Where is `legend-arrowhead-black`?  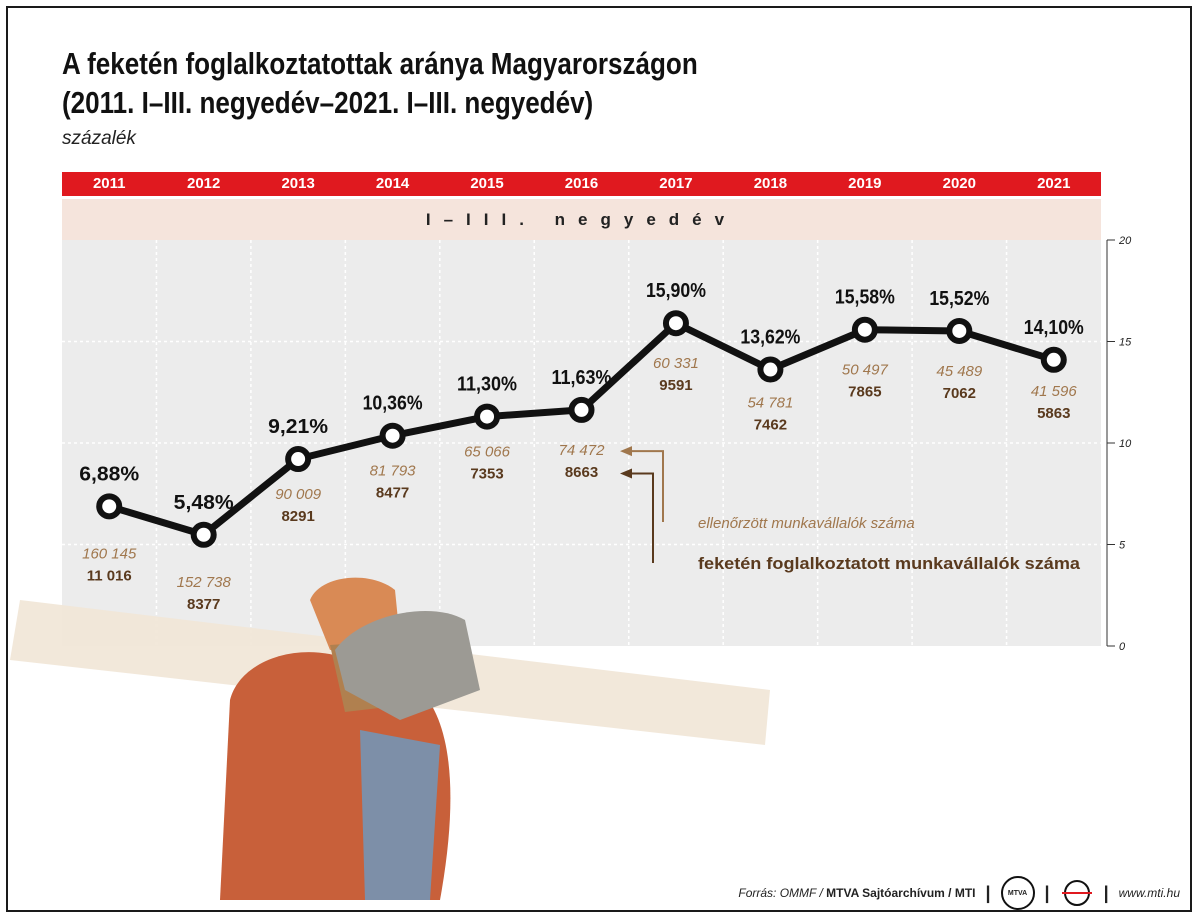 legend-arrowhead-black is located at coordinates (626, 473).